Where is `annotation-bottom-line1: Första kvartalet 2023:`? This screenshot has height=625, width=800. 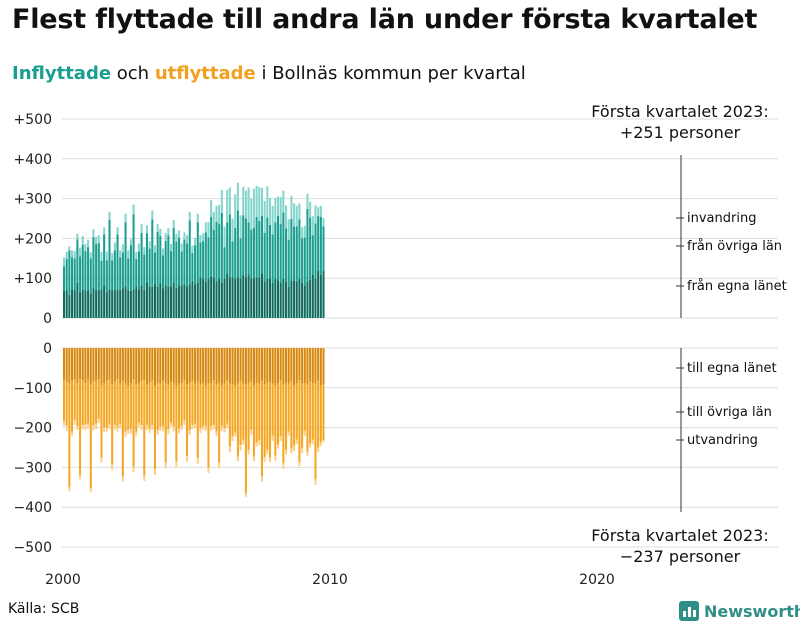
annotation-bottom-line1: Första kvartalet 2023: is located at coordinates (679, 535).